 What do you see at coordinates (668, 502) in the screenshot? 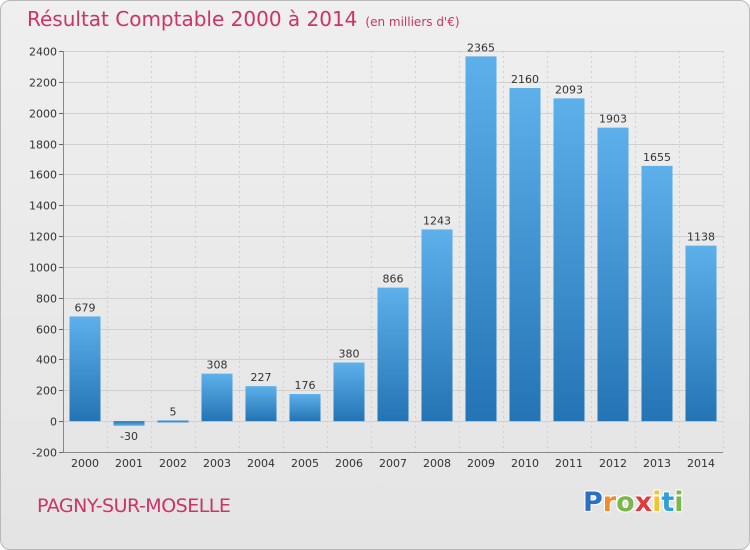
I see `logo-letter: t` at bounding box center [668, 502].